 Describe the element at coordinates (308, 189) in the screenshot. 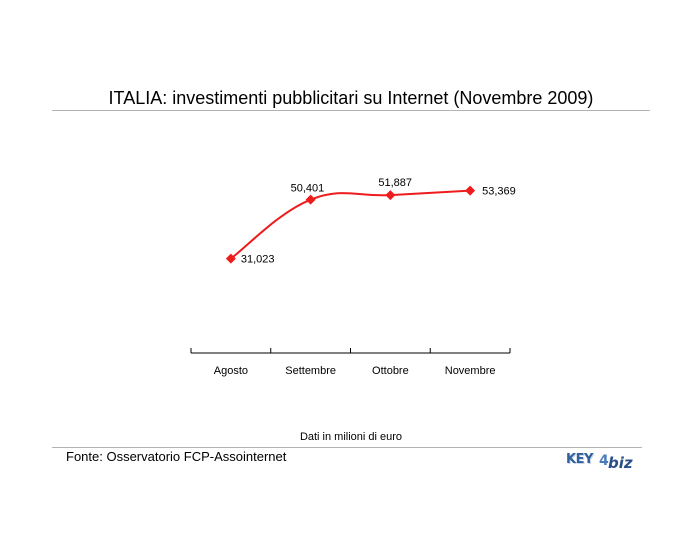

I see `data-label: 50,401` at that location.